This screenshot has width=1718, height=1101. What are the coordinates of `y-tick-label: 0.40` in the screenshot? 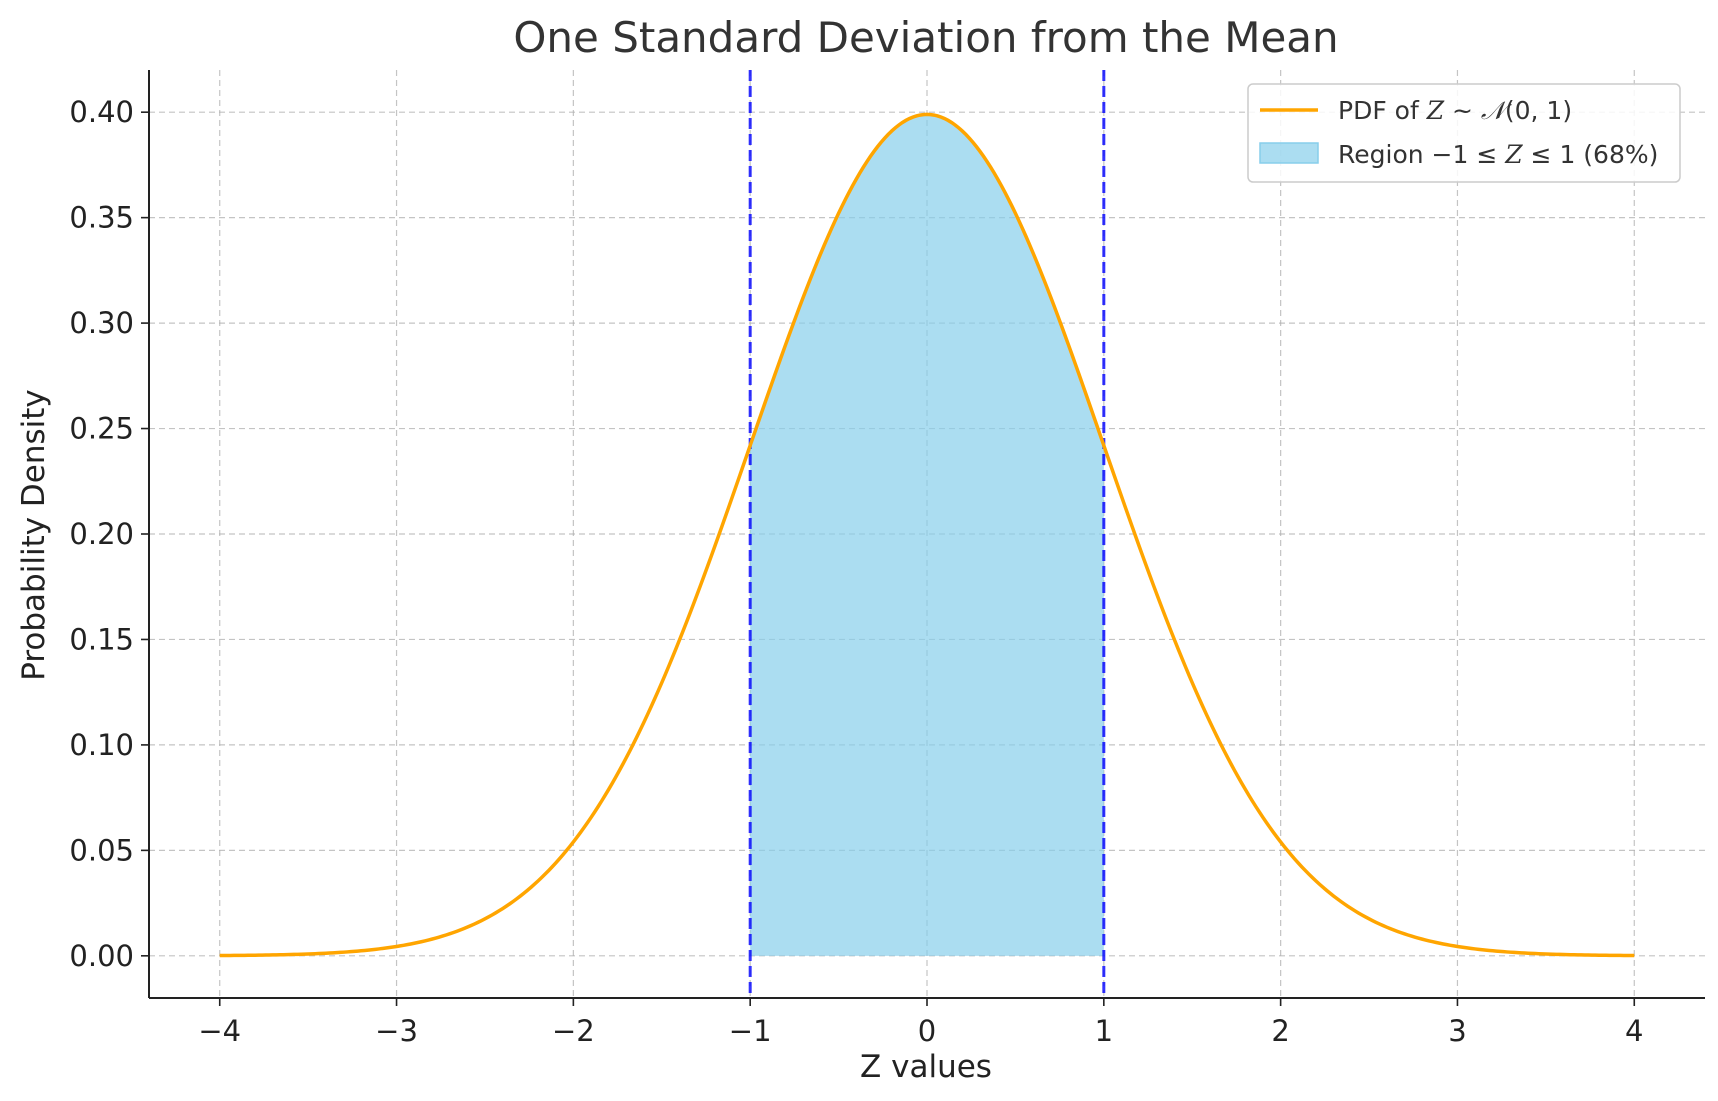 It's located at (101, 112).